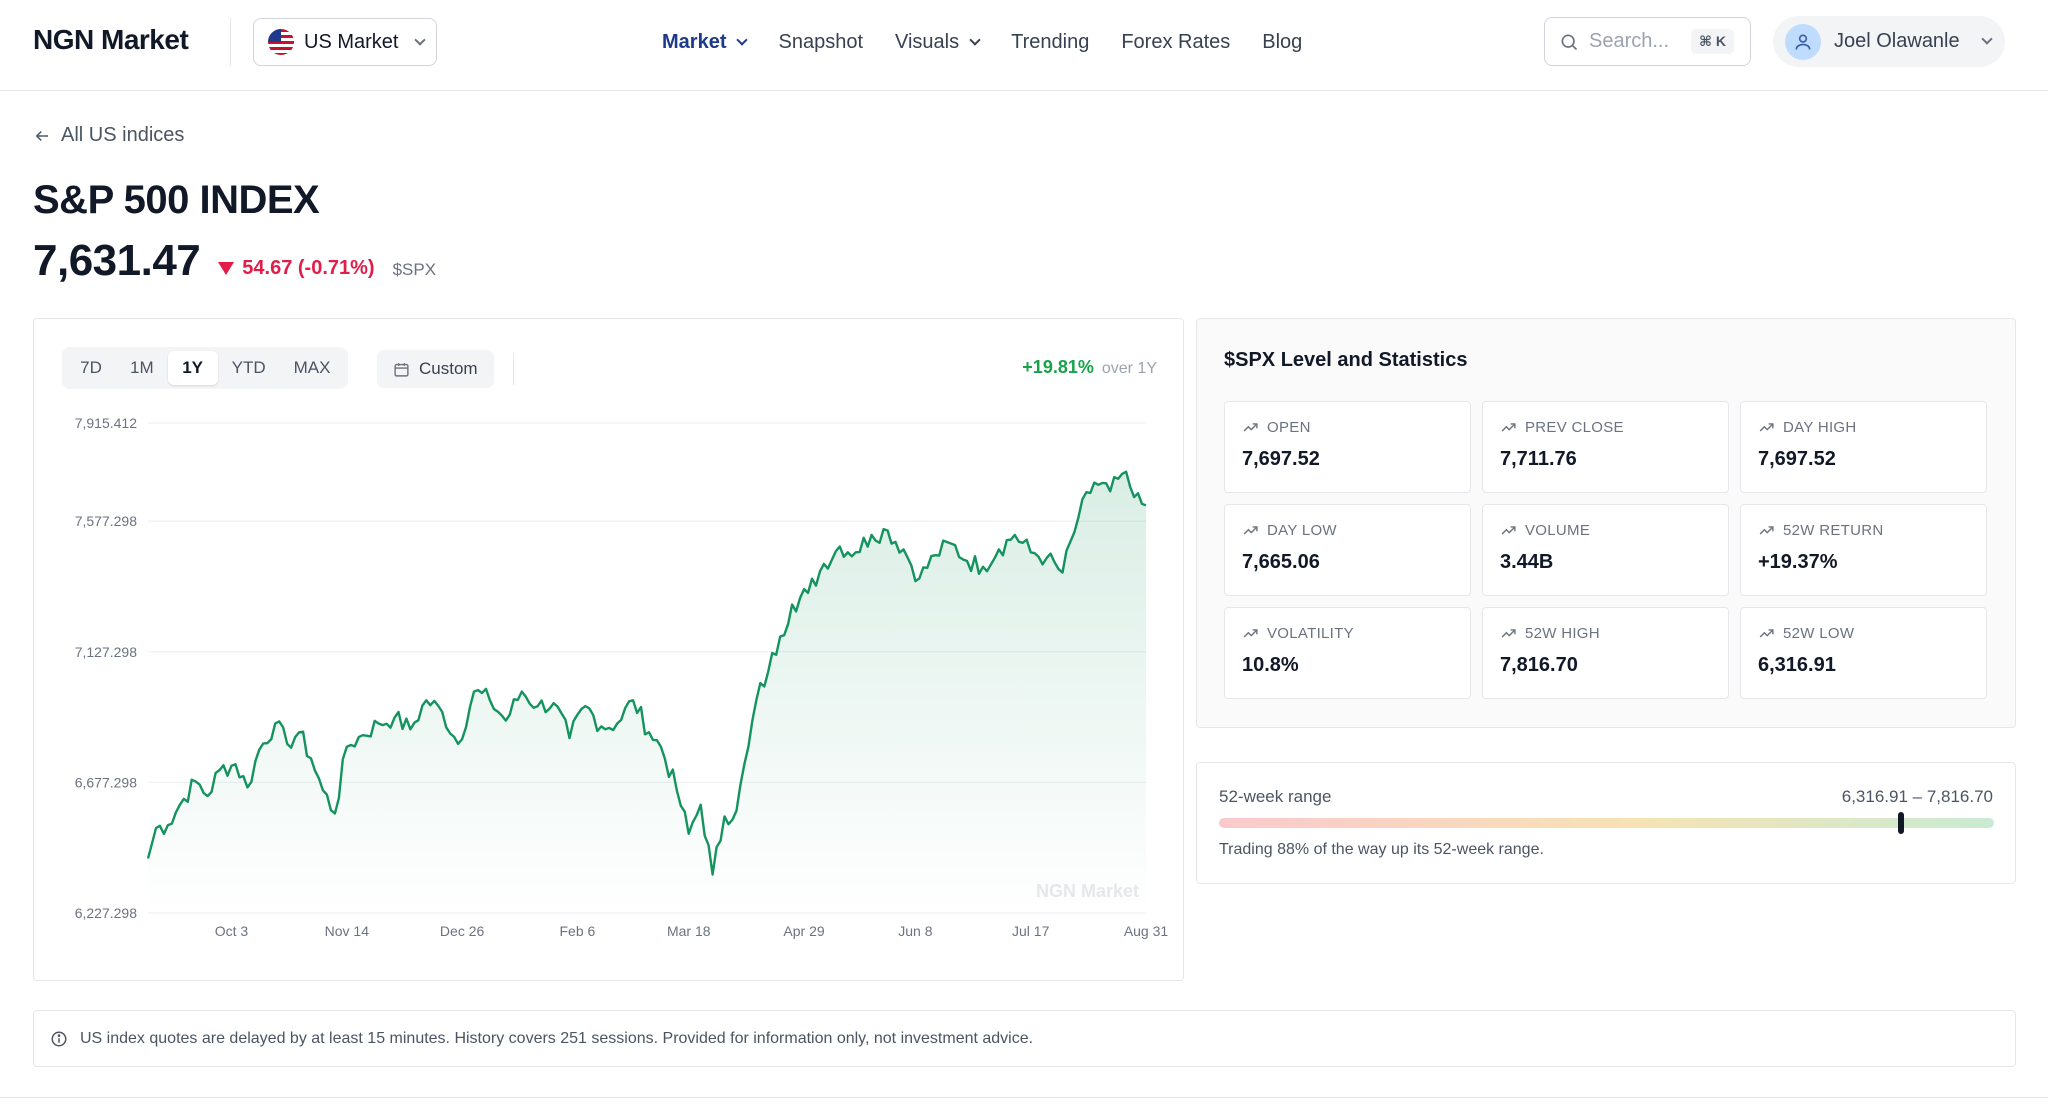 This screenshot has height=1120, width=2048. What do you see at coordinates (281, 42) in the screenshot?
I see `us-flag-icon` at bounding box center [281, 42].